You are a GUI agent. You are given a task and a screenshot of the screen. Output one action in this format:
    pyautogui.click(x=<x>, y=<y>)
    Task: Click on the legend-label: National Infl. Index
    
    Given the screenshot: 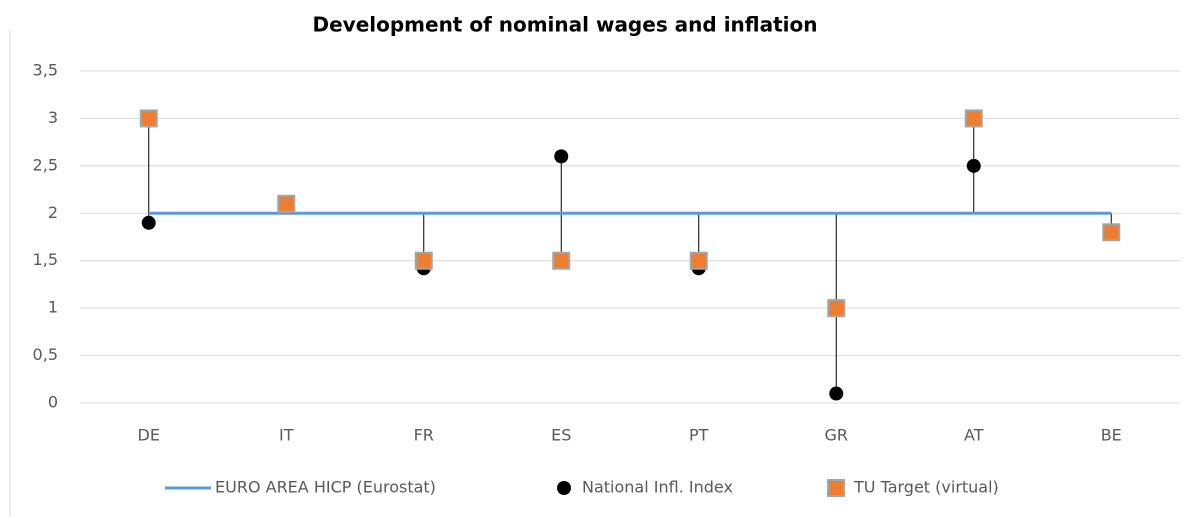 What is the action you would take?
    pyautogui.click(x=657, y=487)
    